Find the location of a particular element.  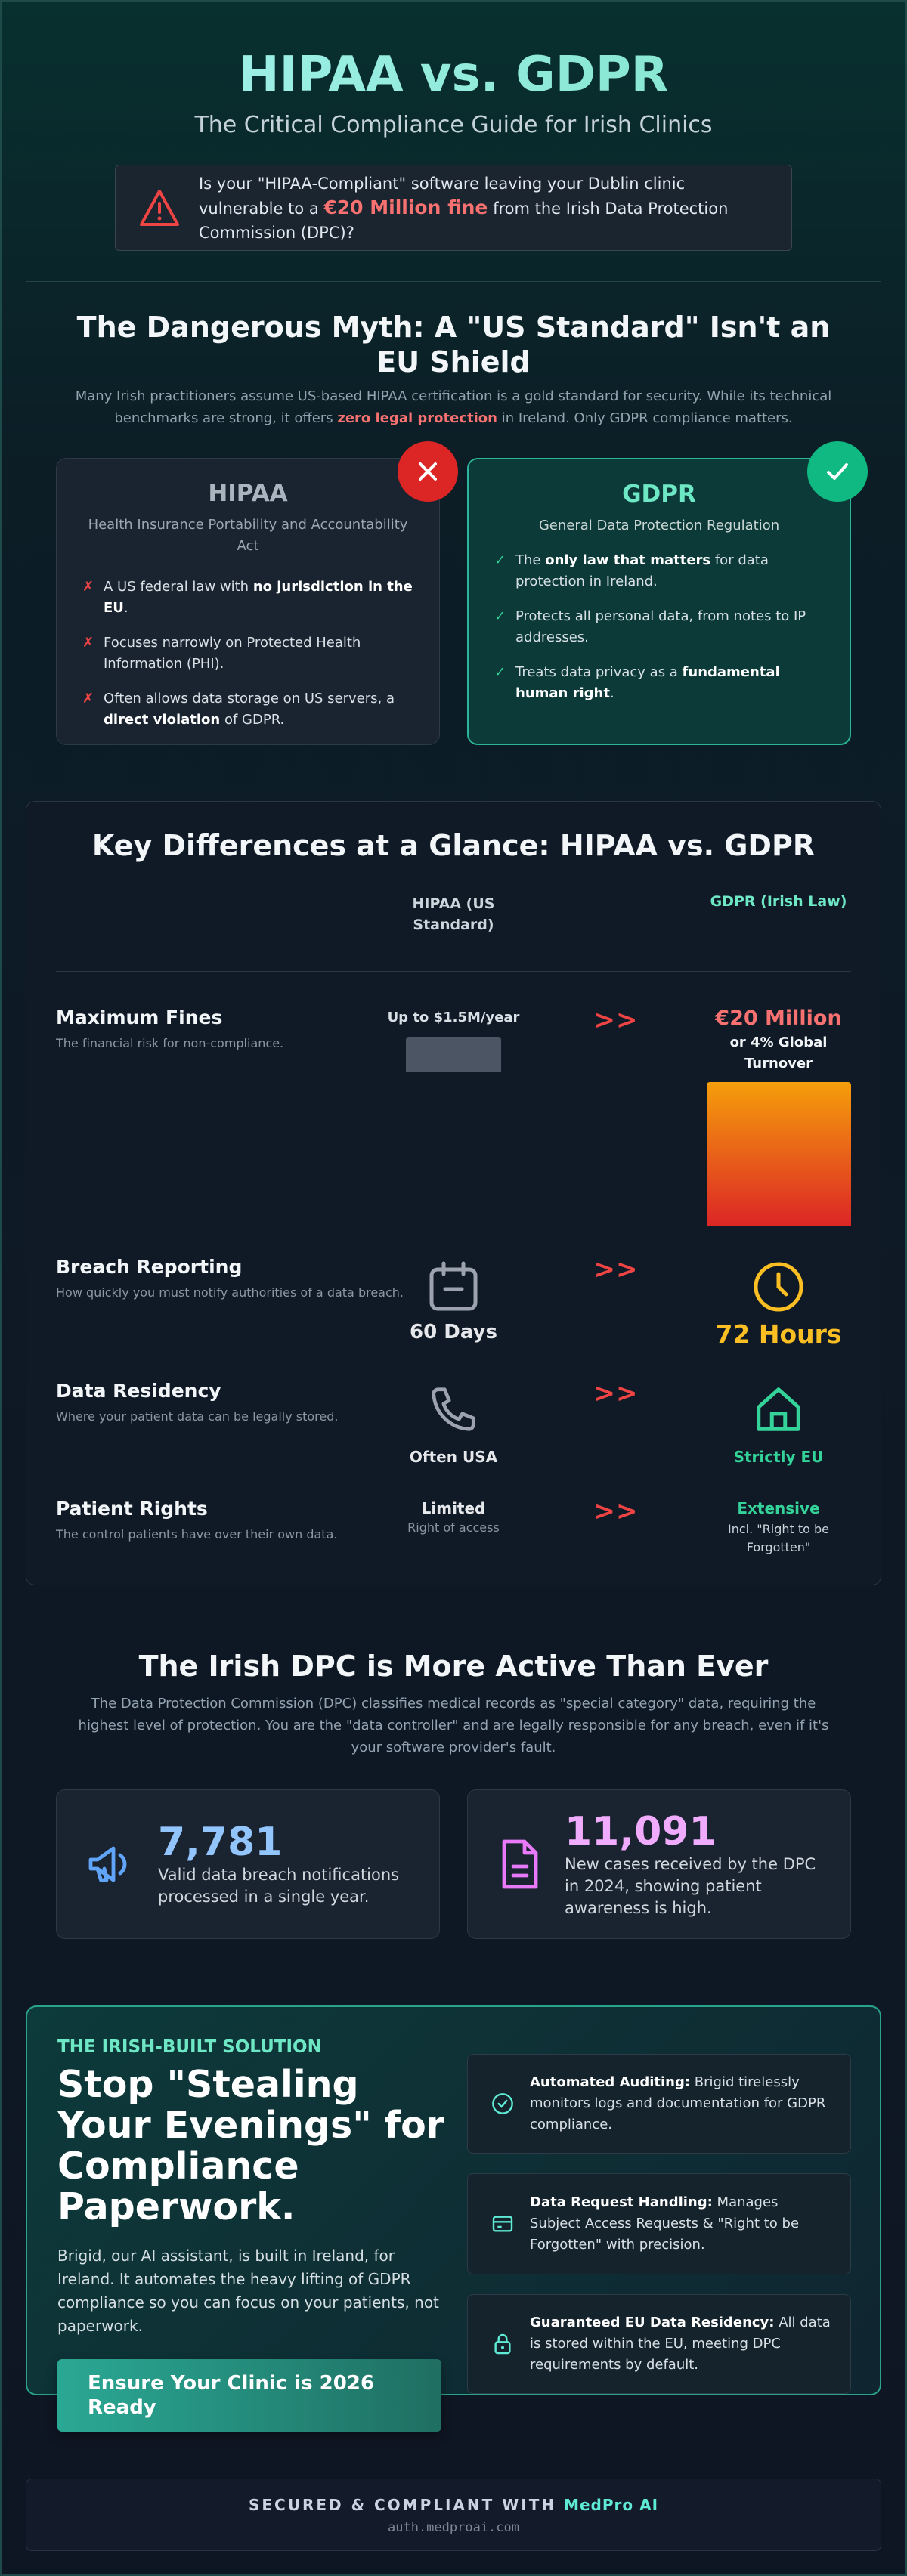

cta-button: Ensure Your Clinic is 2026 Ready is located at coordinates (249, 2395).